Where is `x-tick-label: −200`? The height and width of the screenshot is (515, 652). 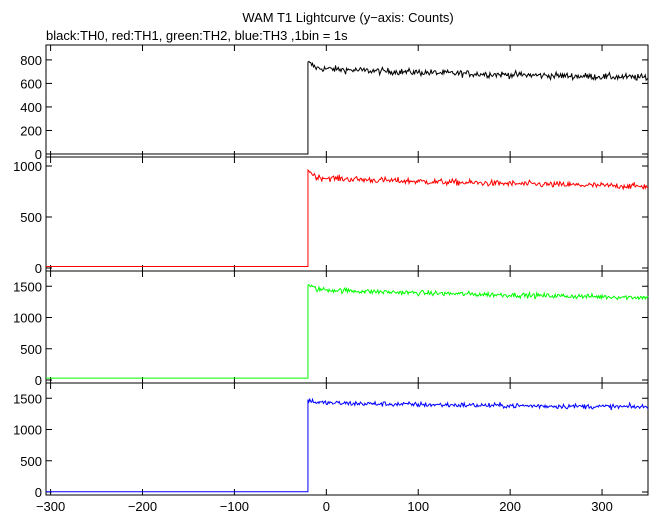 x-tick-label: −200 is located at coordinates (142, 506).